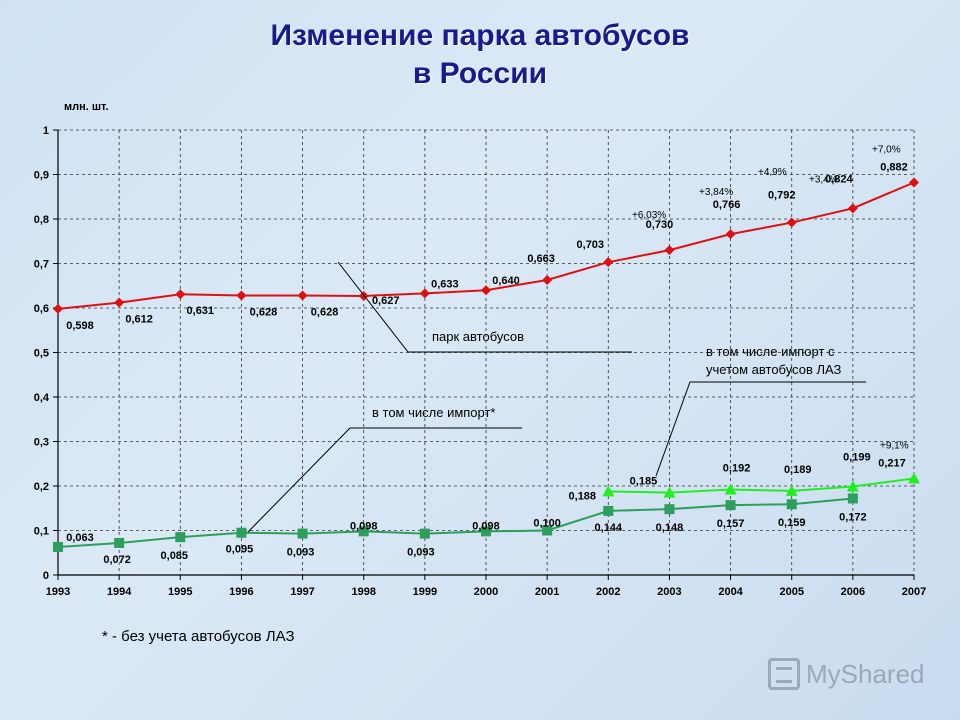  What do you see at coordinates (649, 215) in the screenshot?
I see `growth-annotation: +6,03%` at bounding box center [649, 215].